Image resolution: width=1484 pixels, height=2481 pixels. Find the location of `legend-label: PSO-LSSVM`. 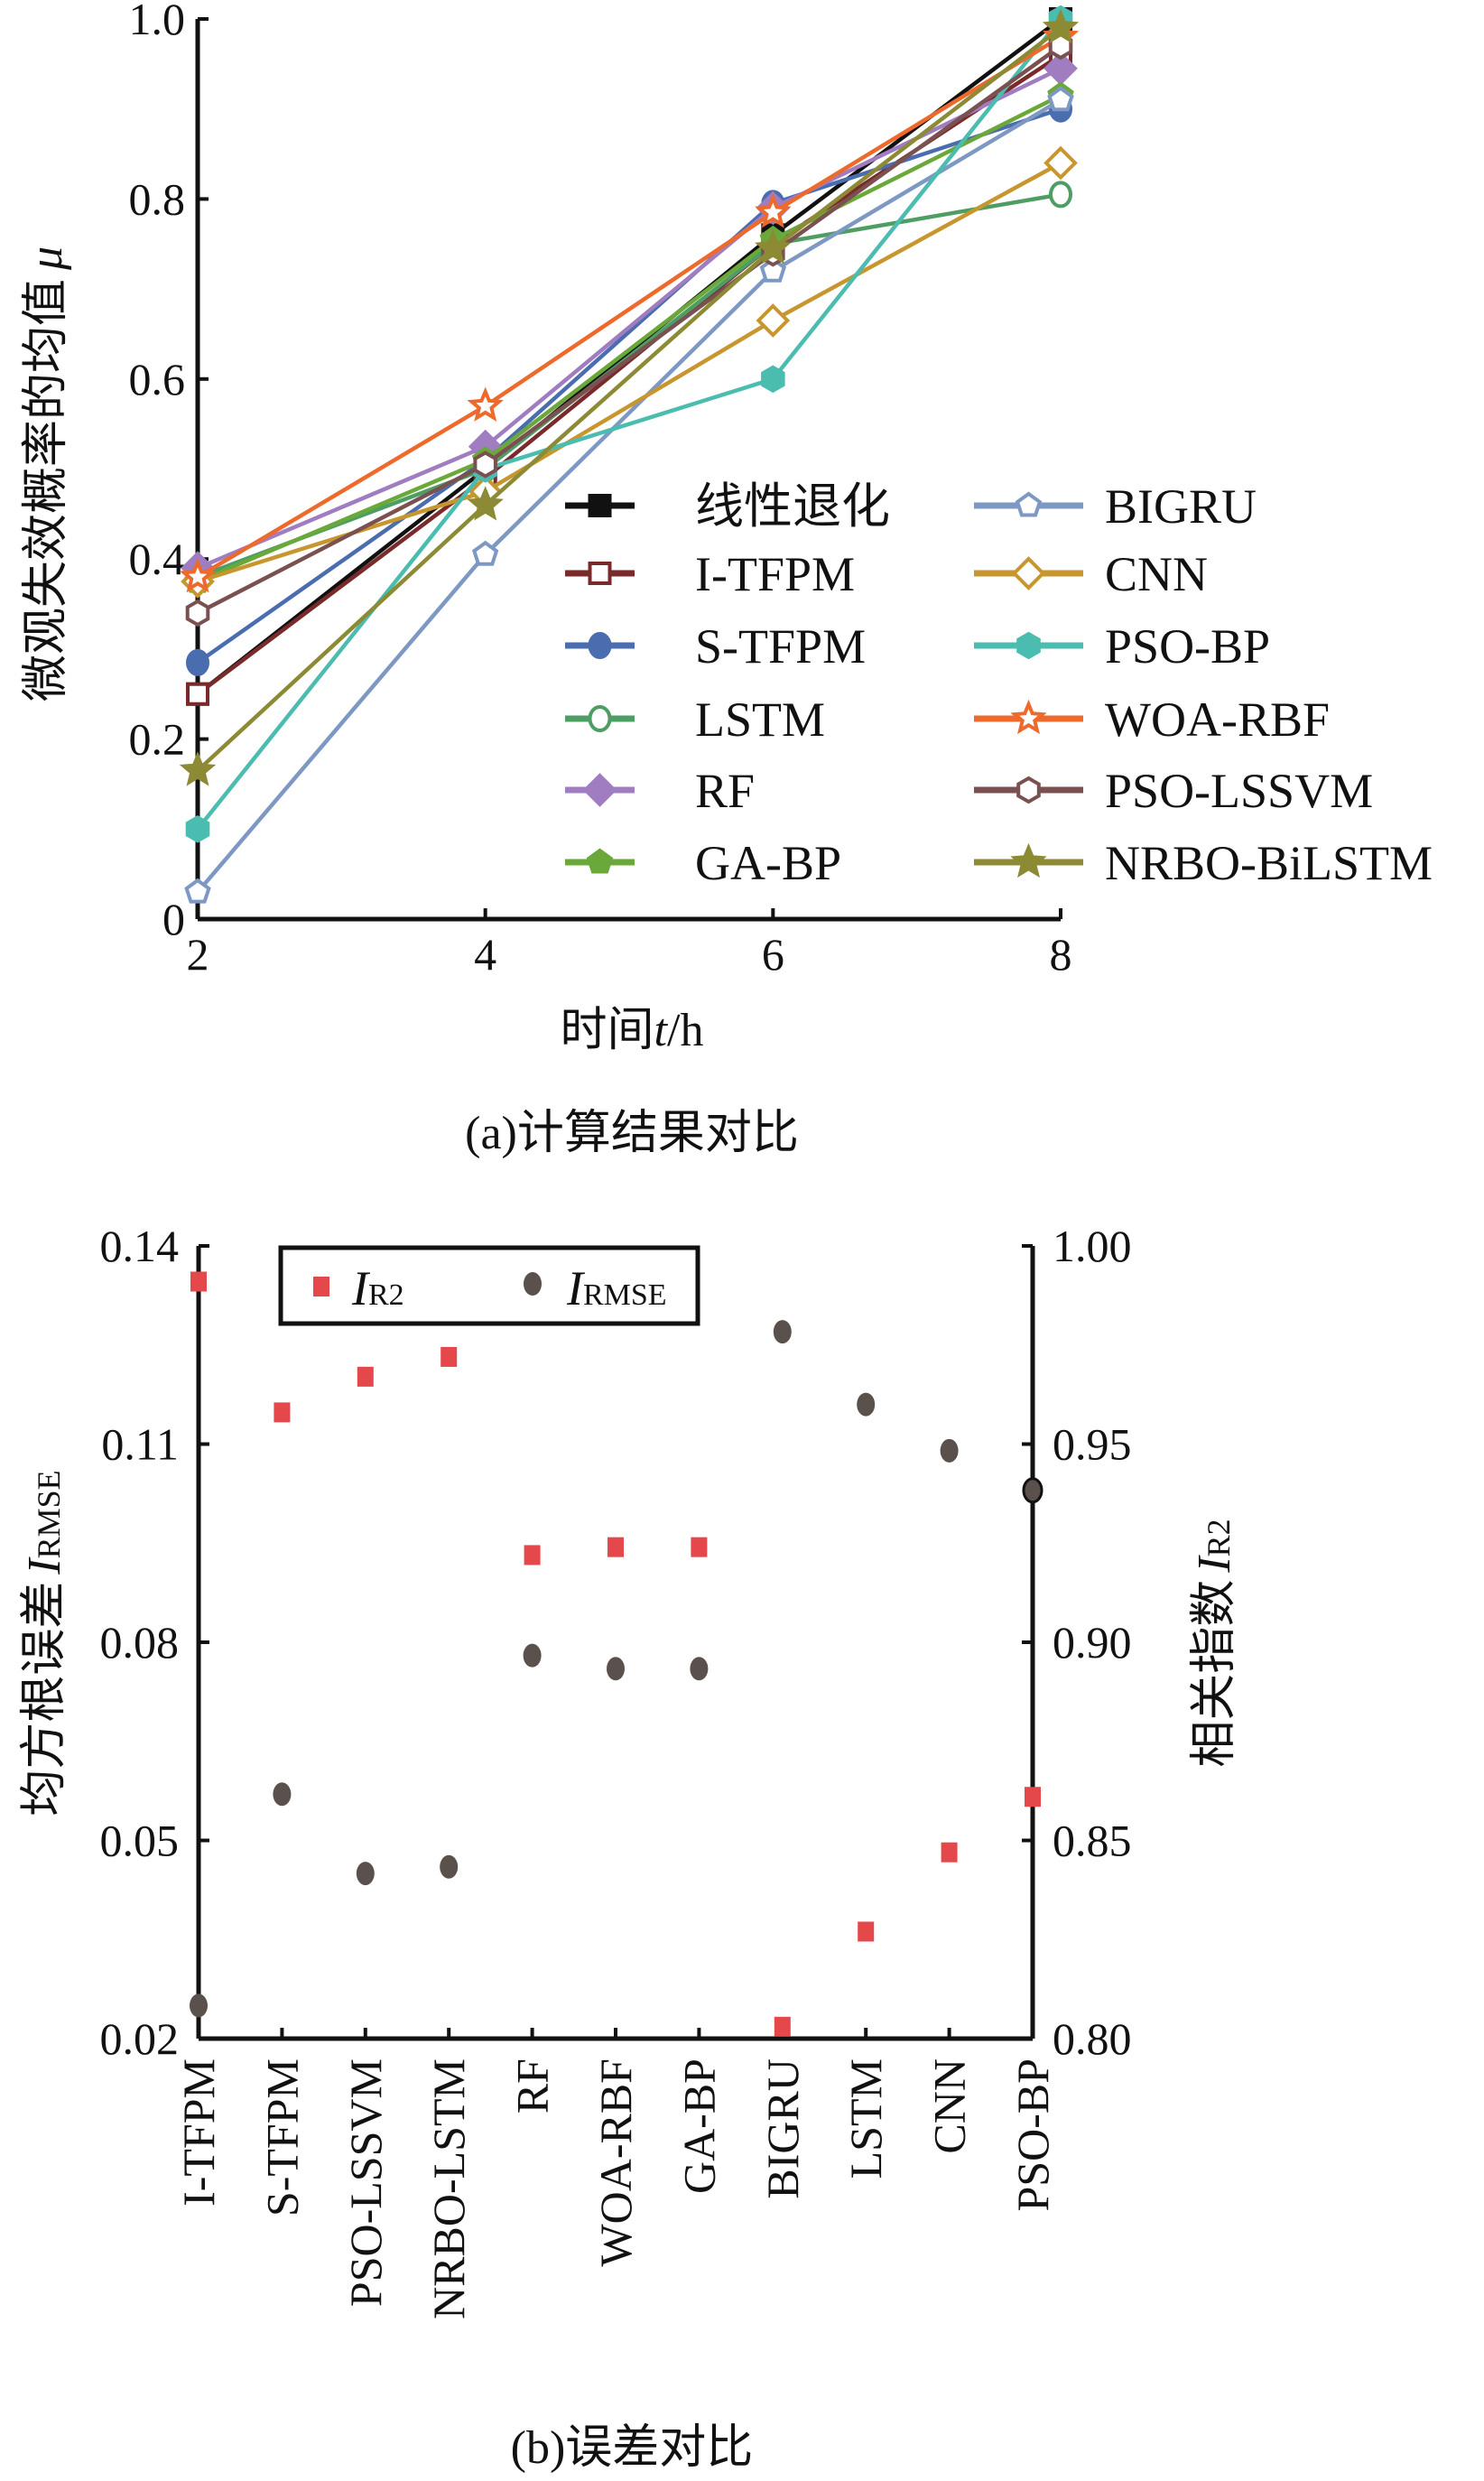

legend-label: PSO-LSSVM is located at coordinates (1239, 791).